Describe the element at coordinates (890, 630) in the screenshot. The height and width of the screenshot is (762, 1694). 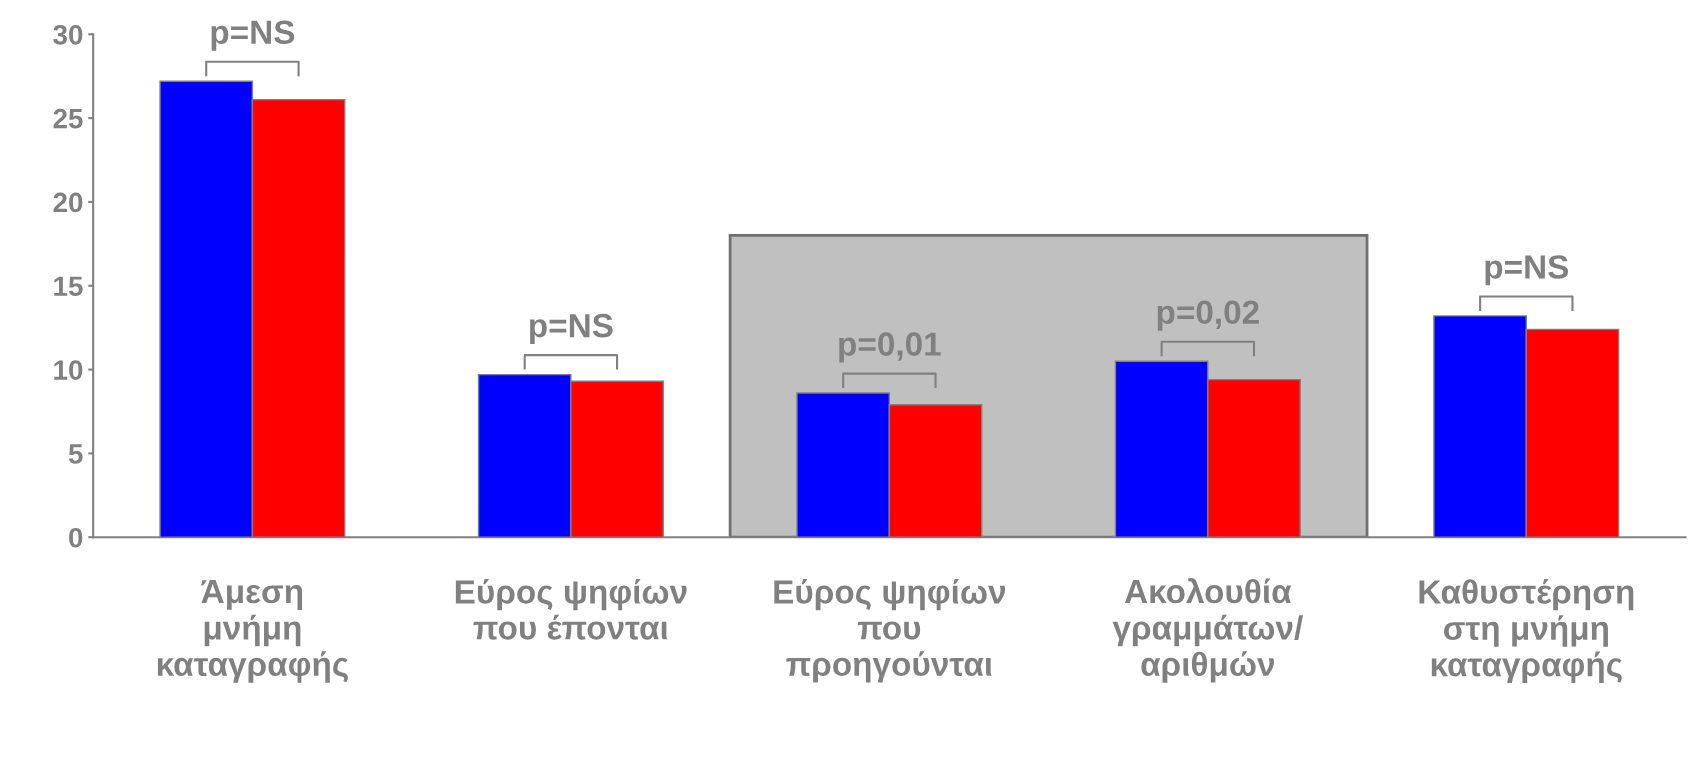
I see `x-tick-label: Εύρος ψηφίων που προηγούνται` at that location.